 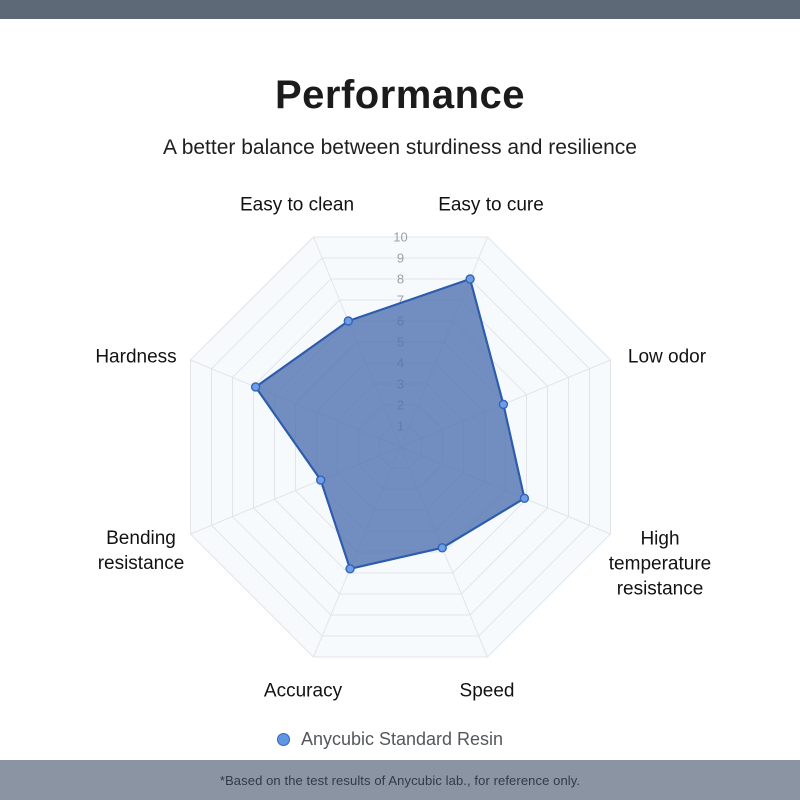 I want to click on radar-axis-label: Easy to clean, so click(x=297, y=205).